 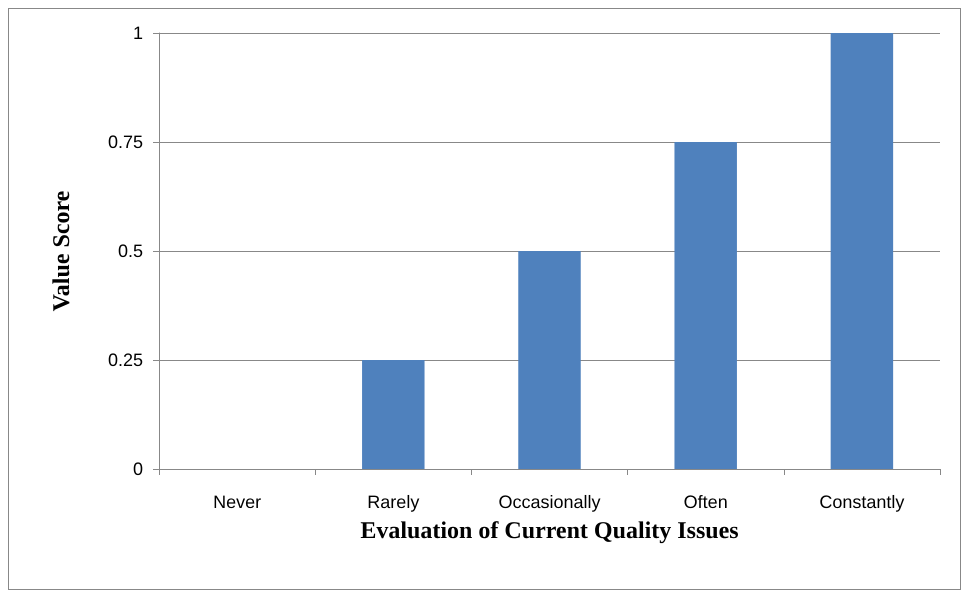 I want to click on x-axis-title: Evaluation of Current Quality Issues, so click(x=549, y=531).